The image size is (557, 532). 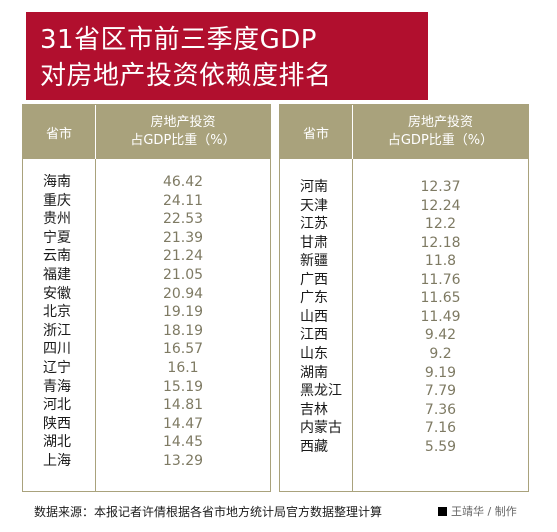 I want to click on province-name: 海南, so click(x=57, y=182).